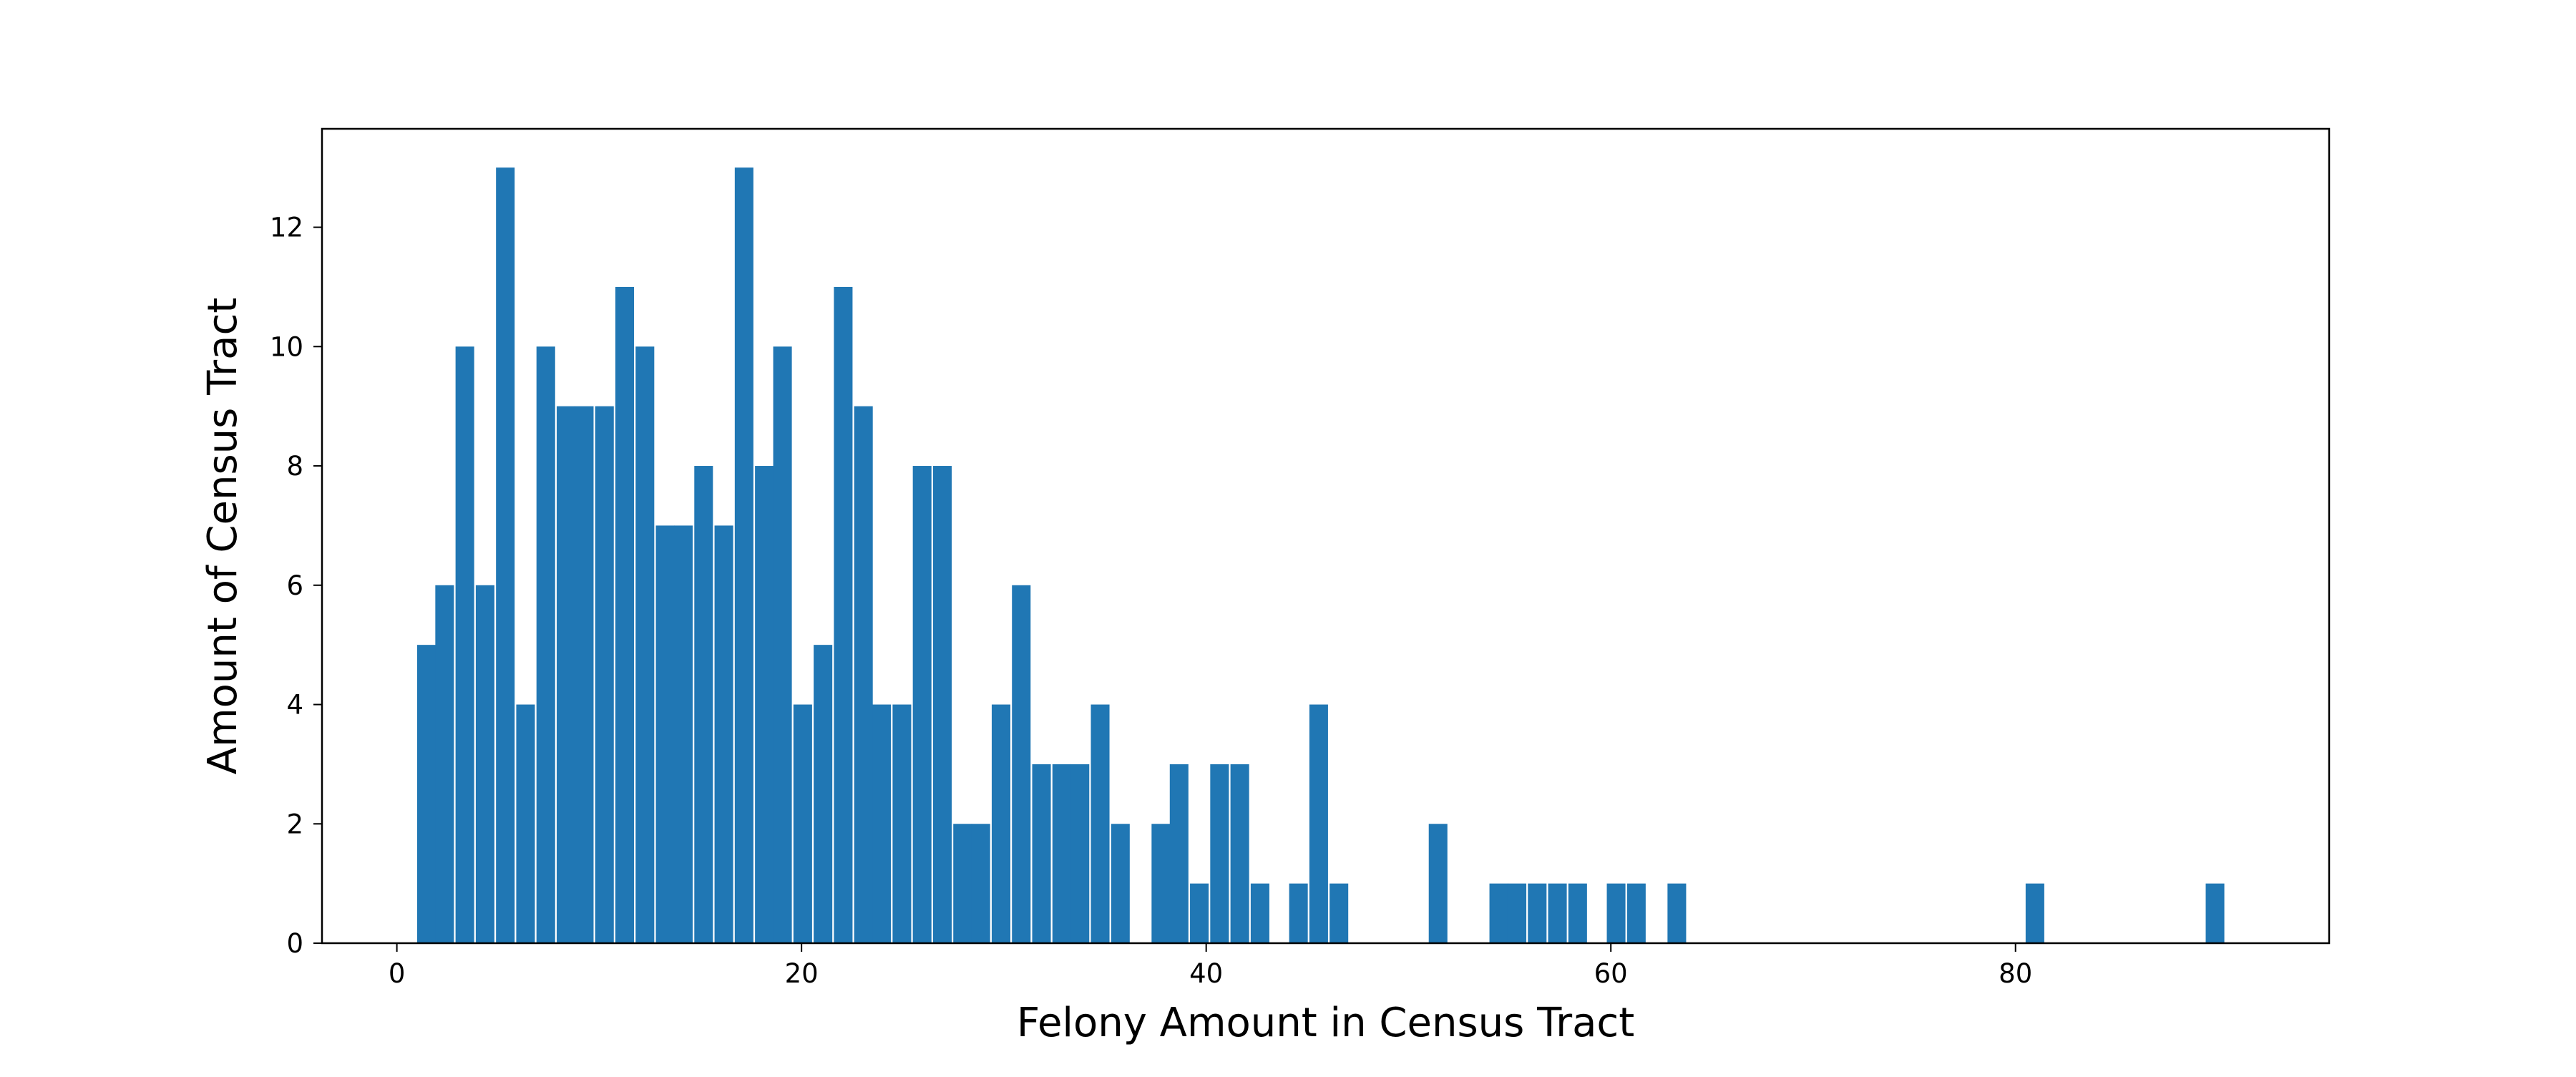 The height and width of the screenshot is (1077, 2576). Describe the element at coordinates (294, 585) in the screenshot. I see `y-tick-label: 6` at that location.